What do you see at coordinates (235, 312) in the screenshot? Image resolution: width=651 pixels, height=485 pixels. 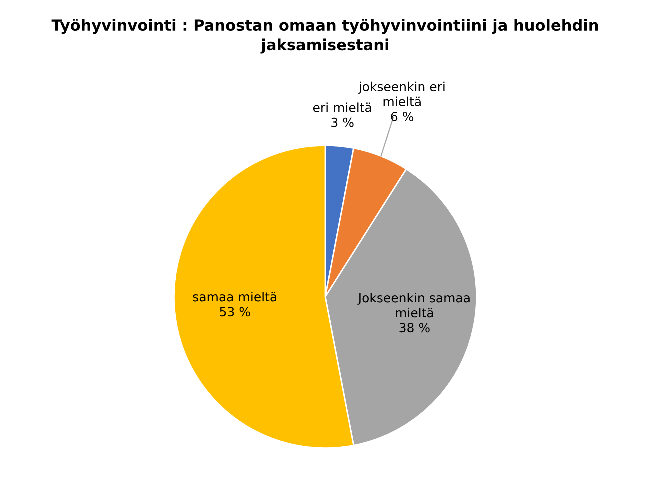 I see `data-label: 53 %` at bounding box center [235, 312].